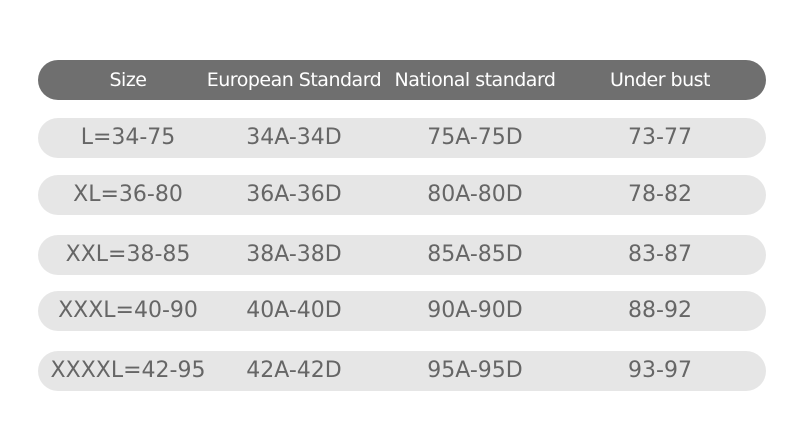 This screenshot has height=438, width=800. Describe the element at coordinates (128, 137) in the screenshot. I see `table-cell: L=34-75` at that location.